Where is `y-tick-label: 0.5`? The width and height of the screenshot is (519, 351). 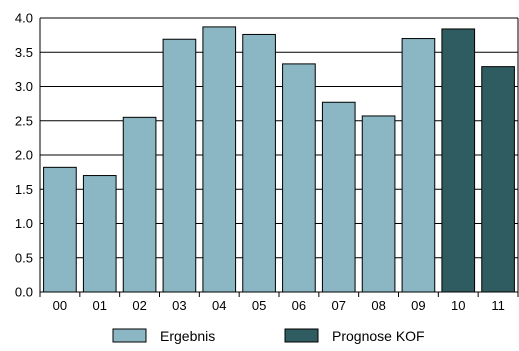
y-tick-label: 0.5 is located at coordinates (24, 257).